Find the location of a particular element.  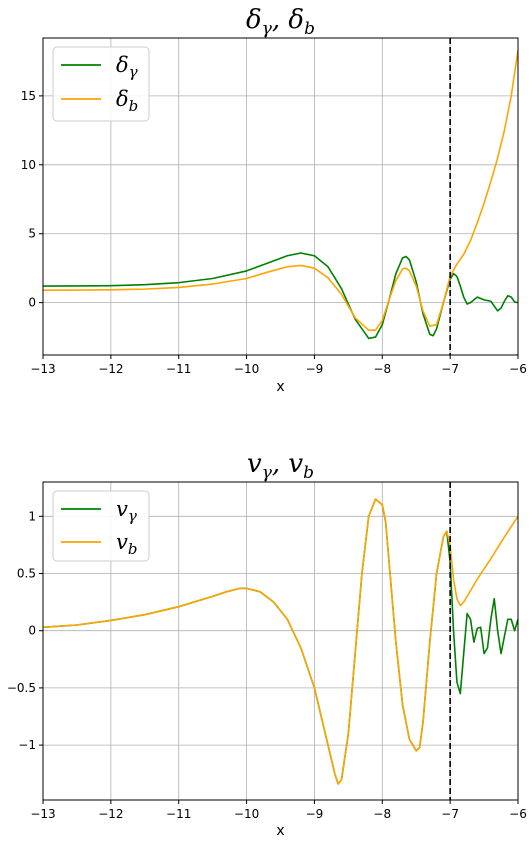

y-tick-label: −0.5 is located at coordinates (21, 688).